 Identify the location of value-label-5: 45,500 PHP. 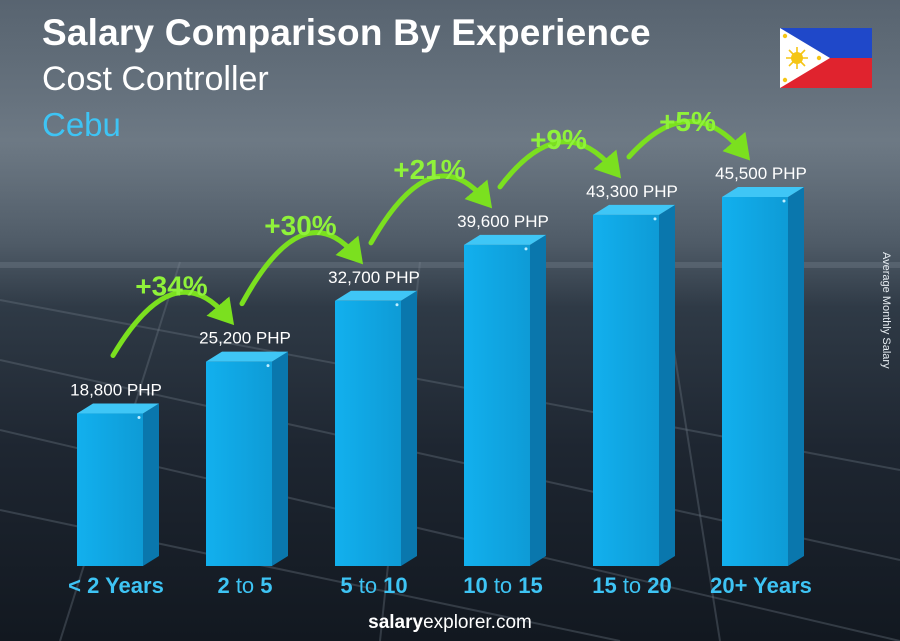
(761, 173).